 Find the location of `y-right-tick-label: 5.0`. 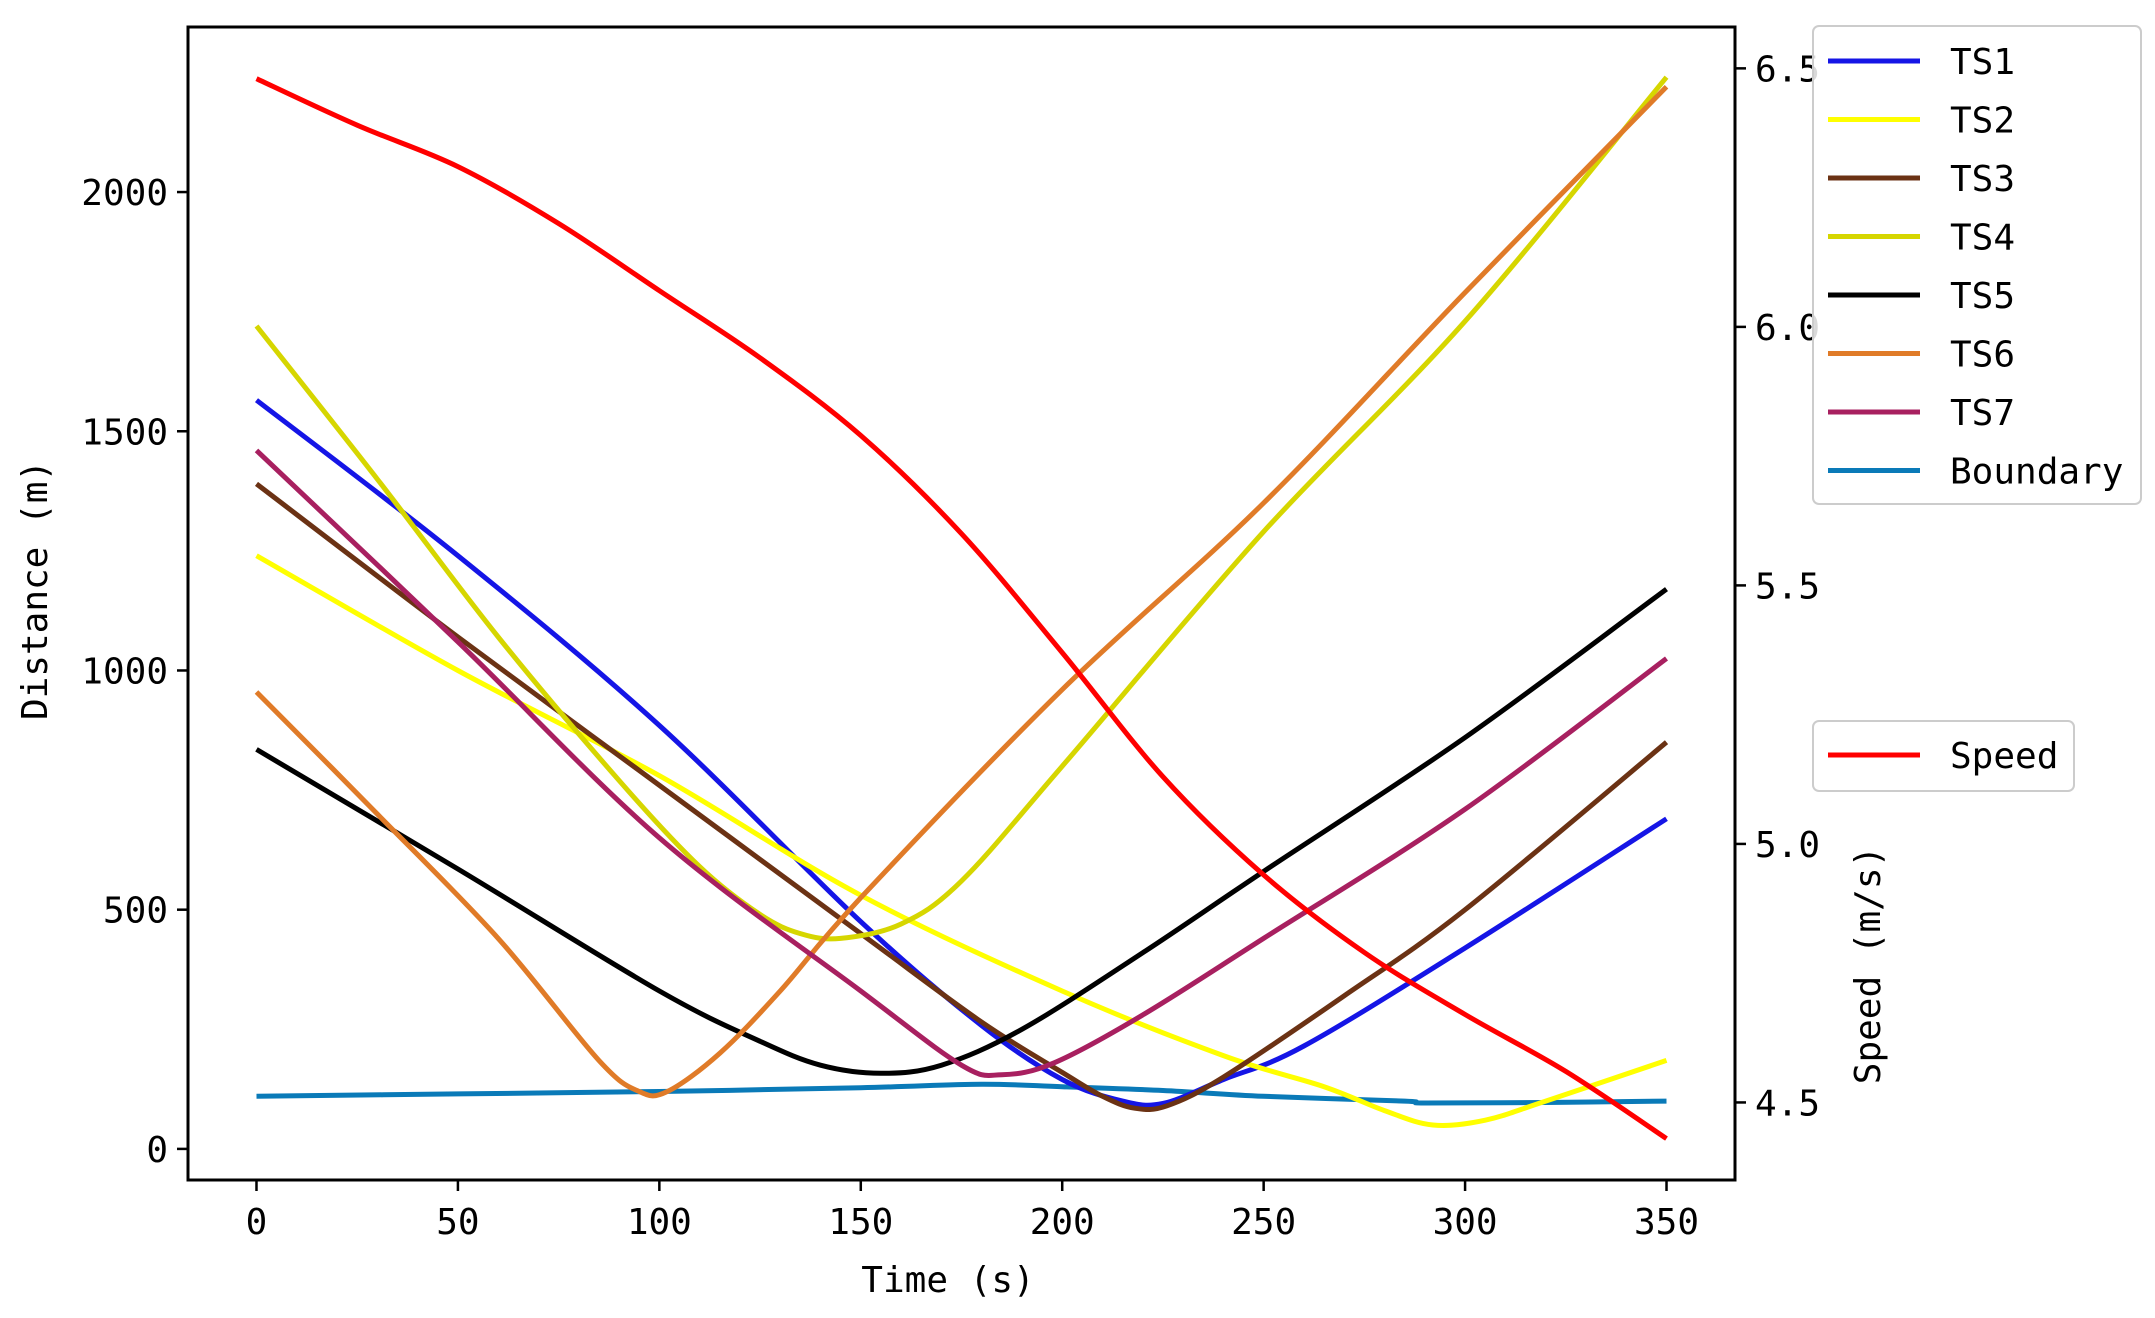

y-right-tick-label: 5.0 is located at coordinates (1787, 845).